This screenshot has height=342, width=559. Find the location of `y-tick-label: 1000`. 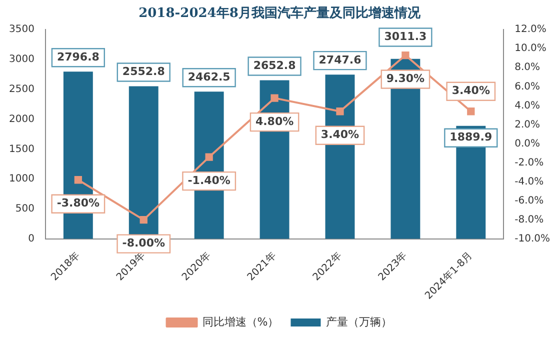

y-tick-label: 1000 is located at coordinates (21, 179).